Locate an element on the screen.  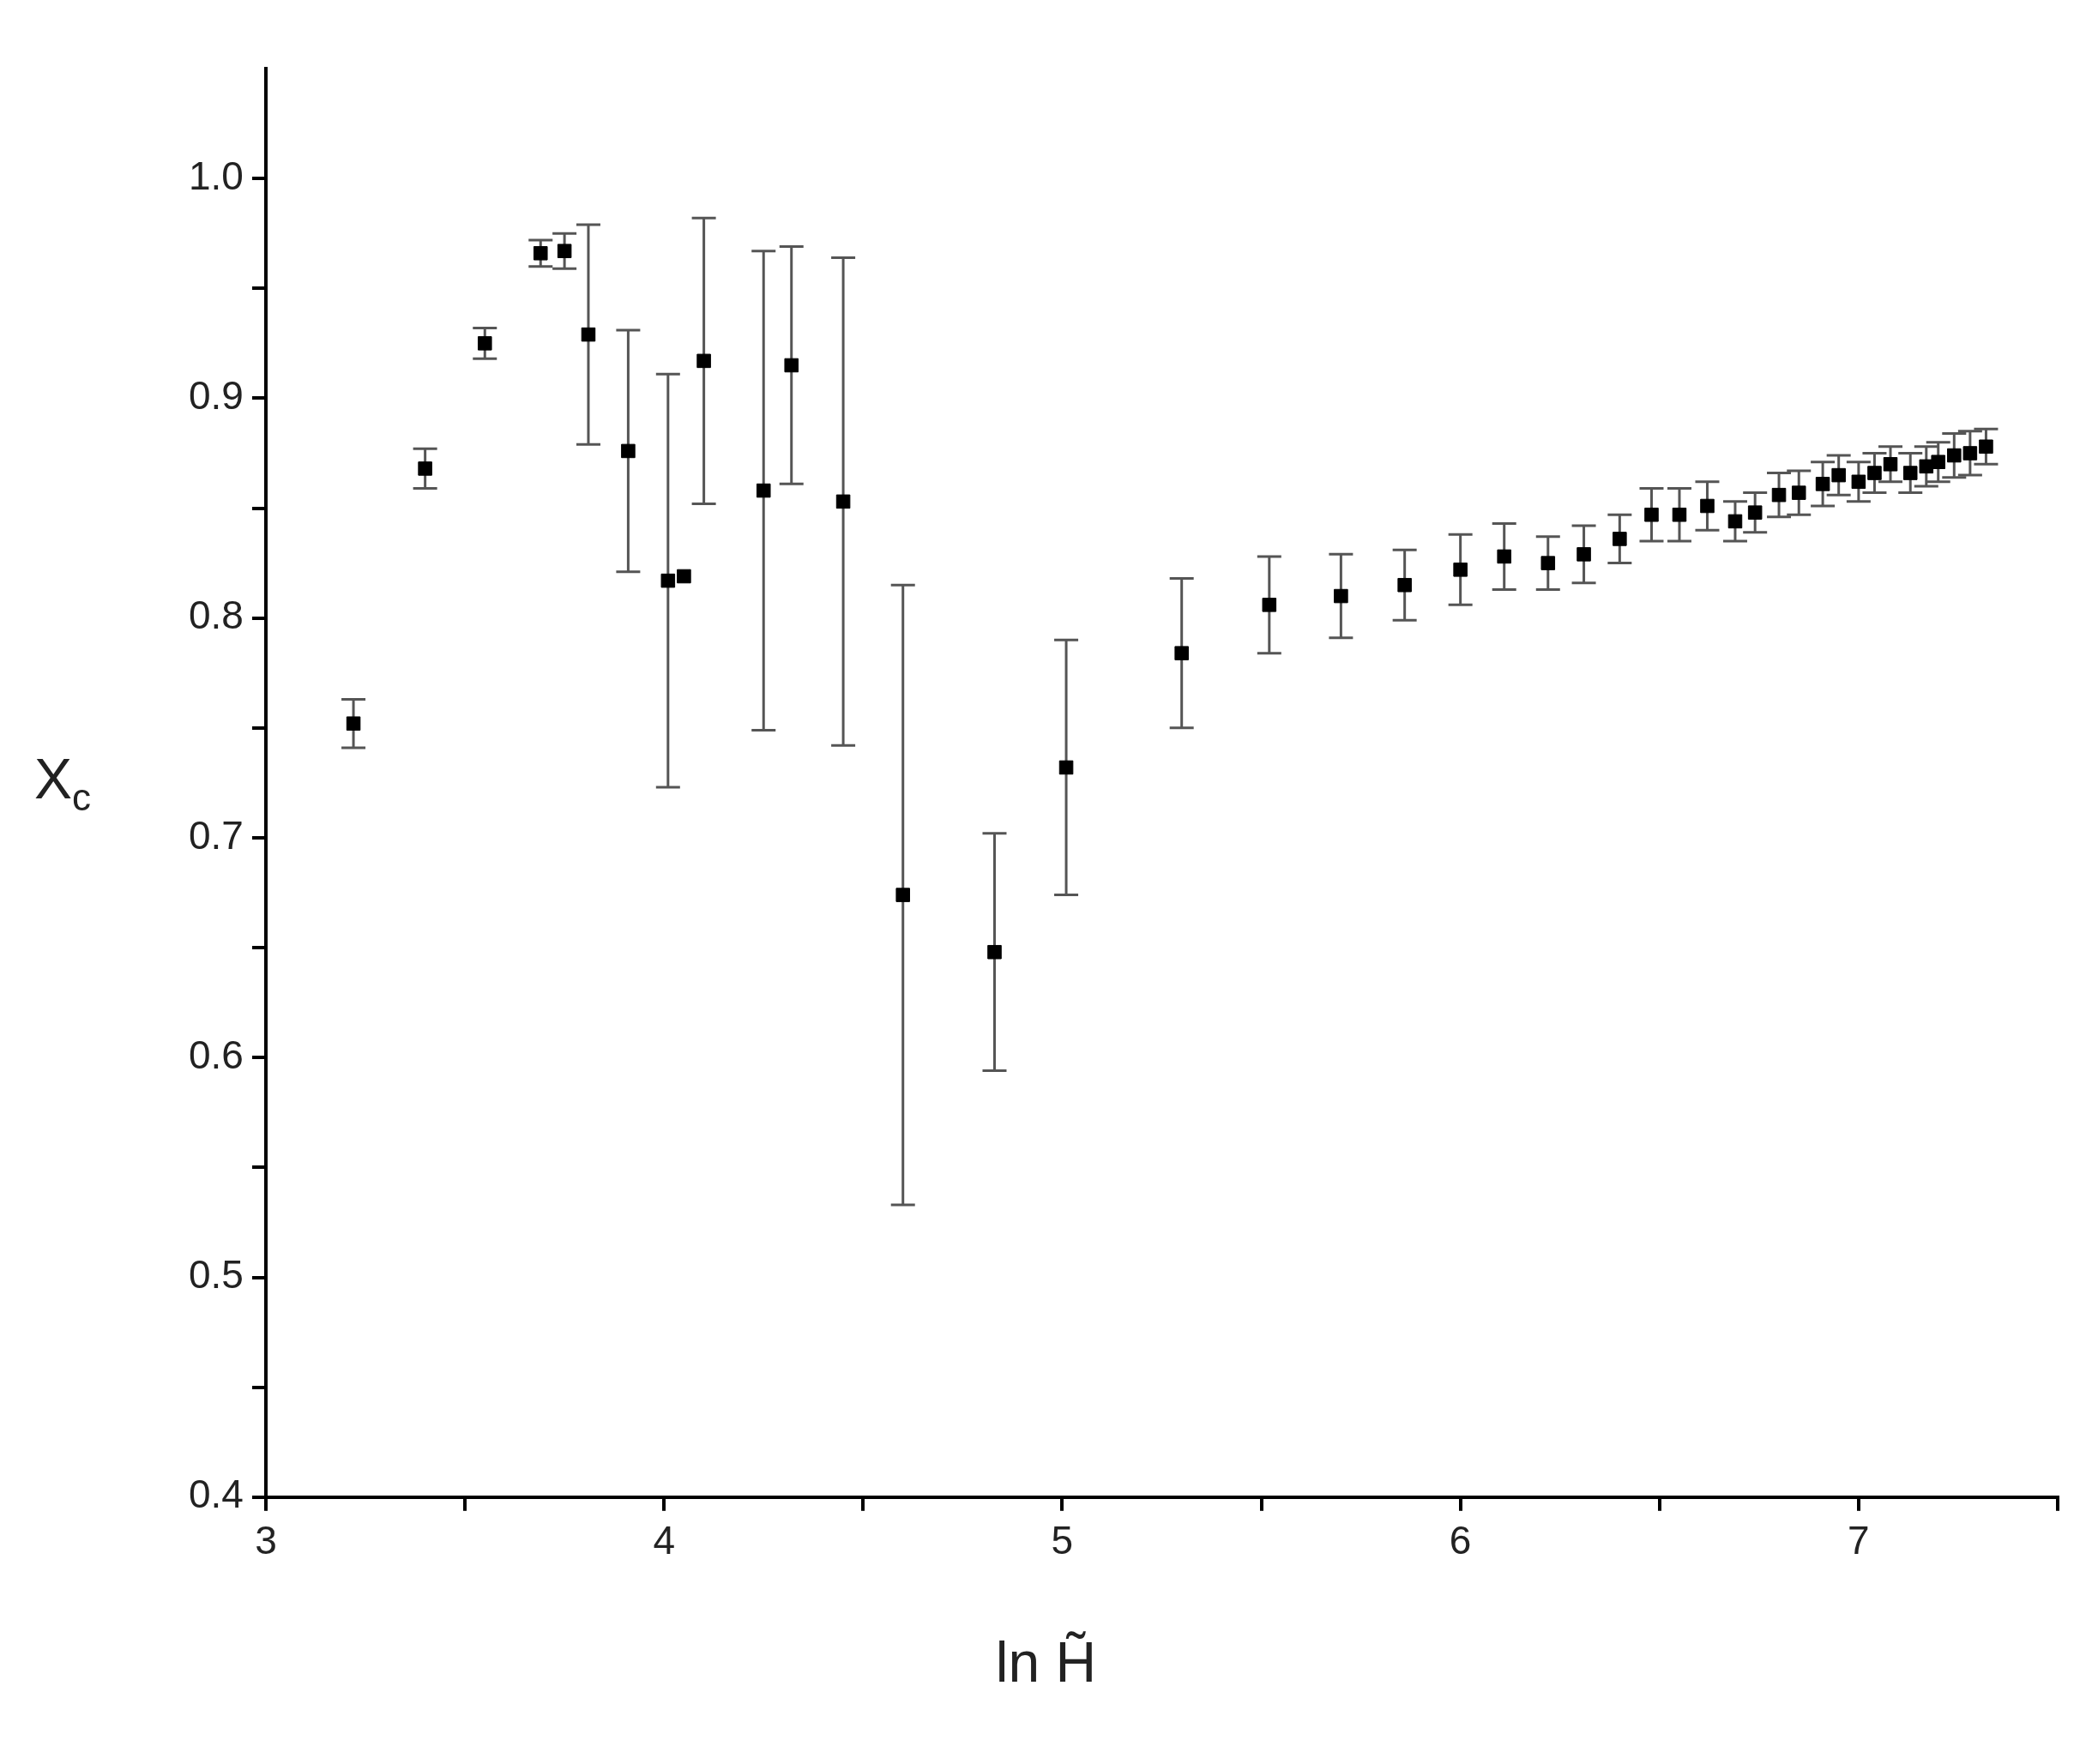
x-tick-label: 6 is located at coordinates (1461, 1540).